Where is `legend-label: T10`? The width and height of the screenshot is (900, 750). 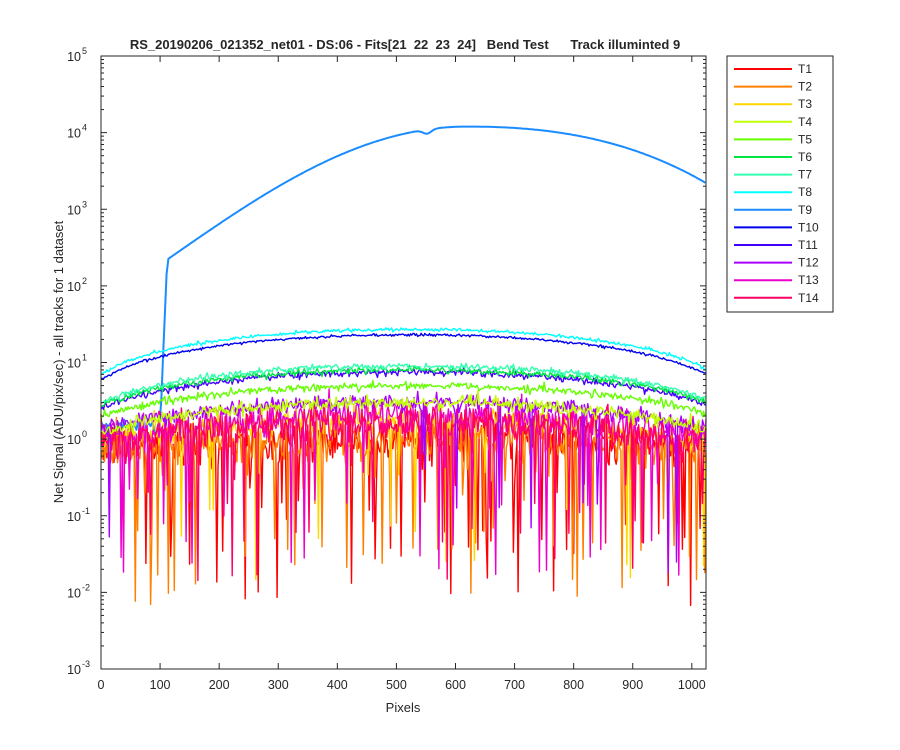 legend-label: T10 is located at coordinates (808, 227).